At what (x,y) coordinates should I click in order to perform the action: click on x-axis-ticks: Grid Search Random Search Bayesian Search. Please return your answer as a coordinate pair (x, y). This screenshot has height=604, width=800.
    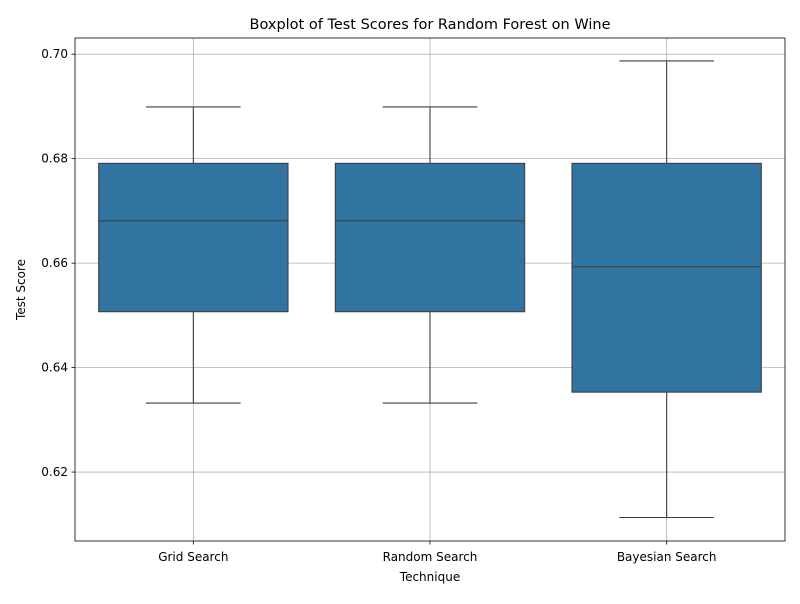
    Looking at the image, I should click on (437, 552).